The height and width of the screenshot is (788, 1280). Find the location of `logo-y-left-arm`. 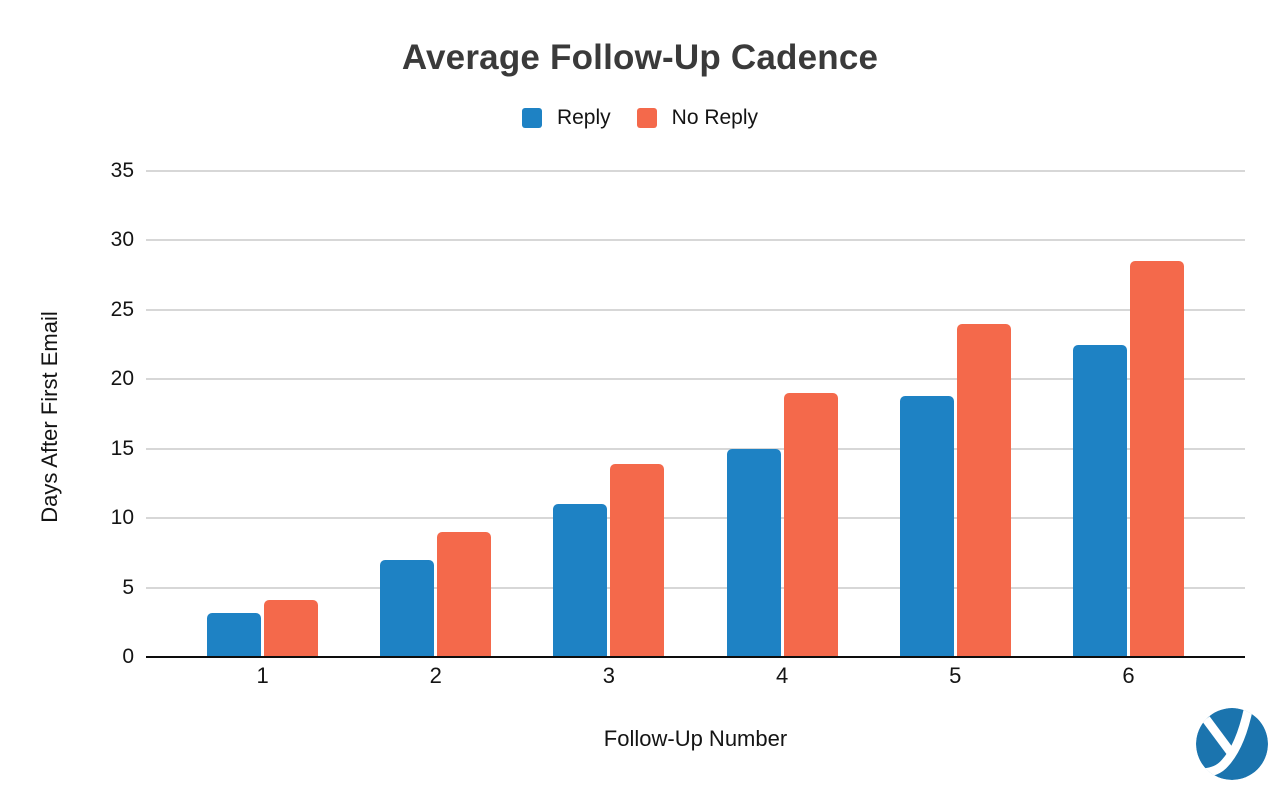

logo-y-left-arm is located at coordinates (1219, 736).